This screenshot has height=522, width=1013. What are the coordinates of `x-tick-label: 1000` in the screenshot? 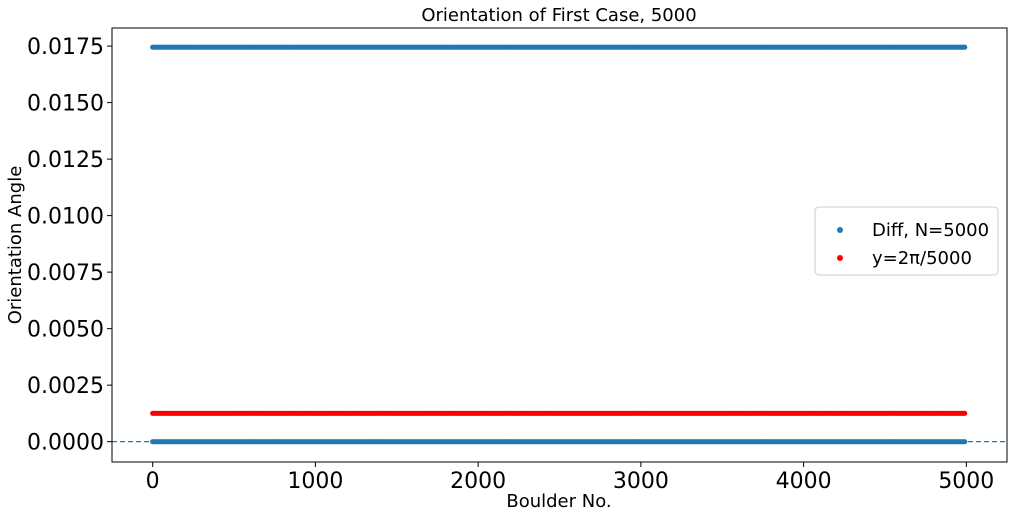 It's located at (315, 481).